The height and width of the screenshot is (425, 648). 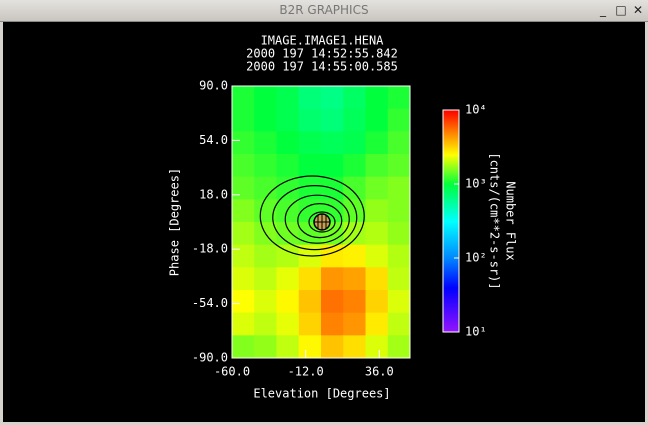 What do you see at coordinates (638, 10) in the screenshot?
I see `close-button: ✕` at bounding box center [638, 10].